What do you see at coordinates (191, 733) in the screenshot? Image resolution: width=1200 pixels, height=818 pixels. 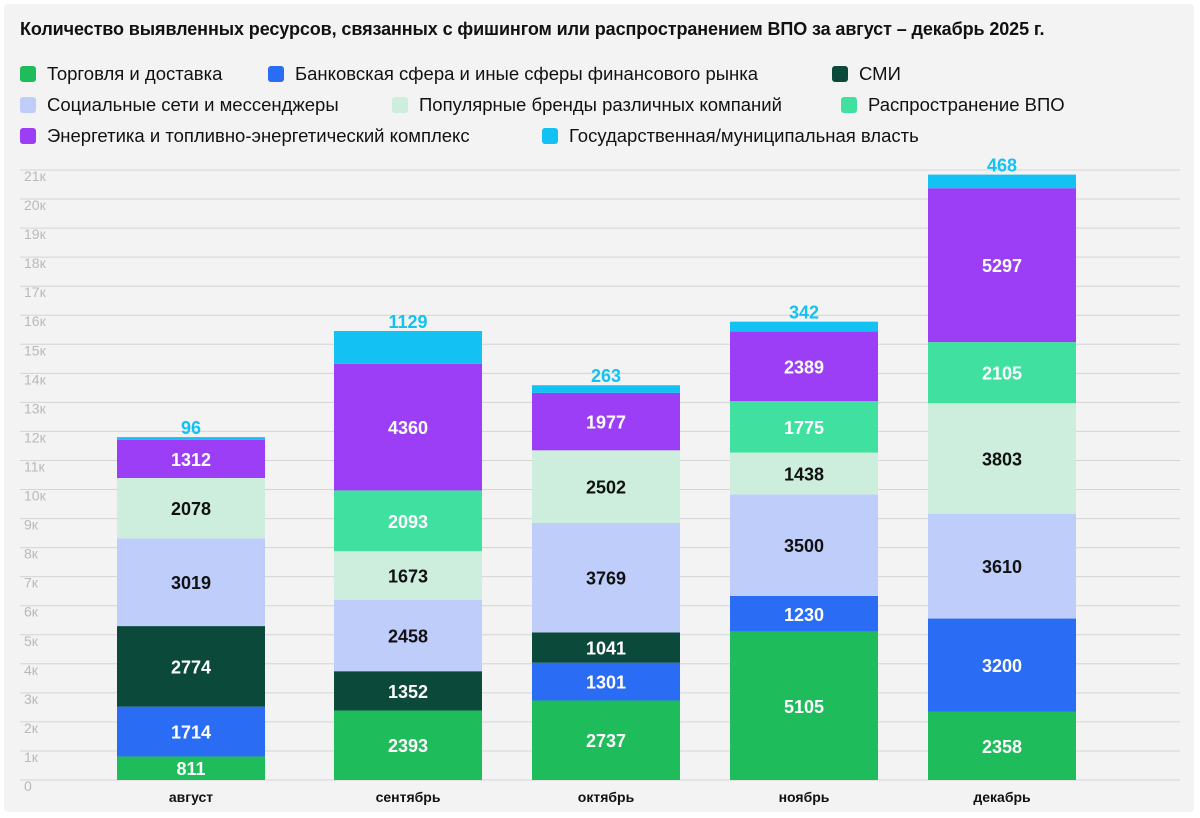 I see `data-label: 1714` at bounding box center [191, 733].